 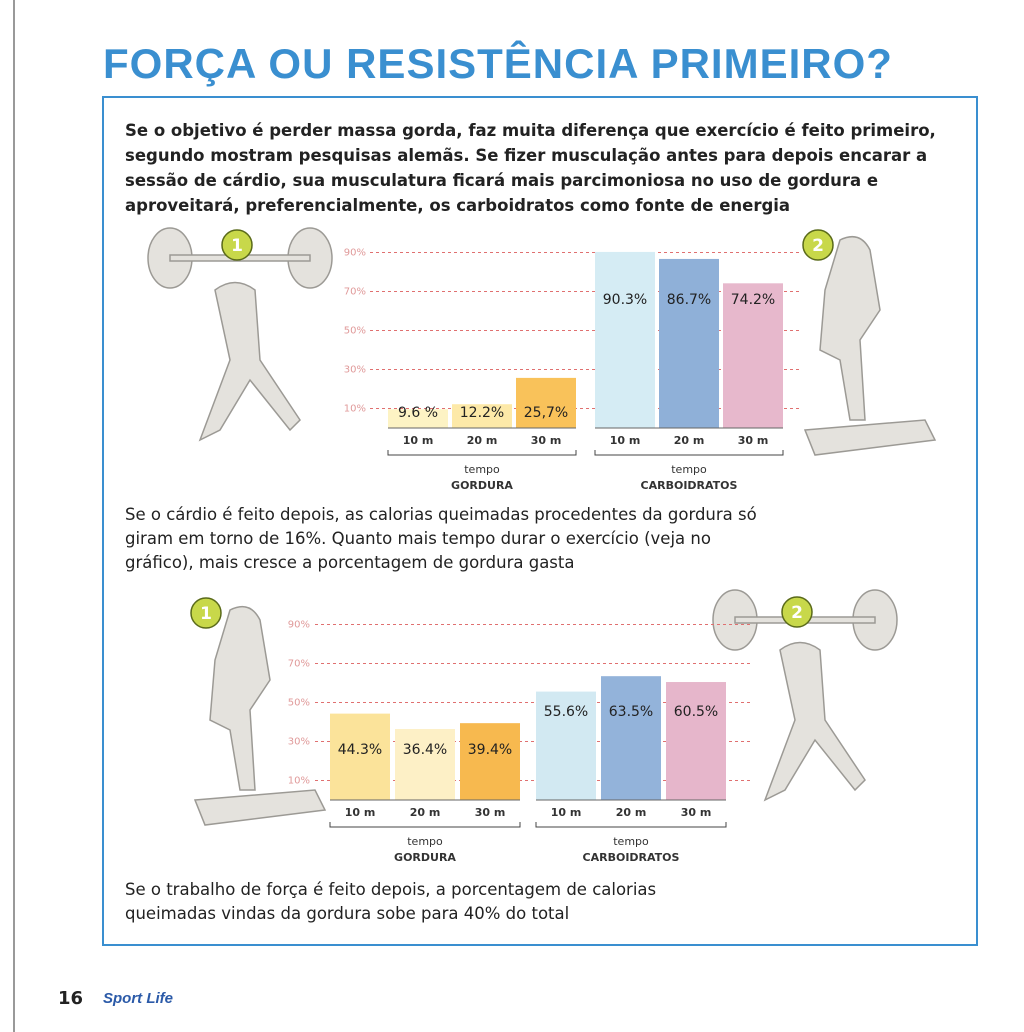 I want to click on value-label: 39.4%, so click(x=490, y=750).